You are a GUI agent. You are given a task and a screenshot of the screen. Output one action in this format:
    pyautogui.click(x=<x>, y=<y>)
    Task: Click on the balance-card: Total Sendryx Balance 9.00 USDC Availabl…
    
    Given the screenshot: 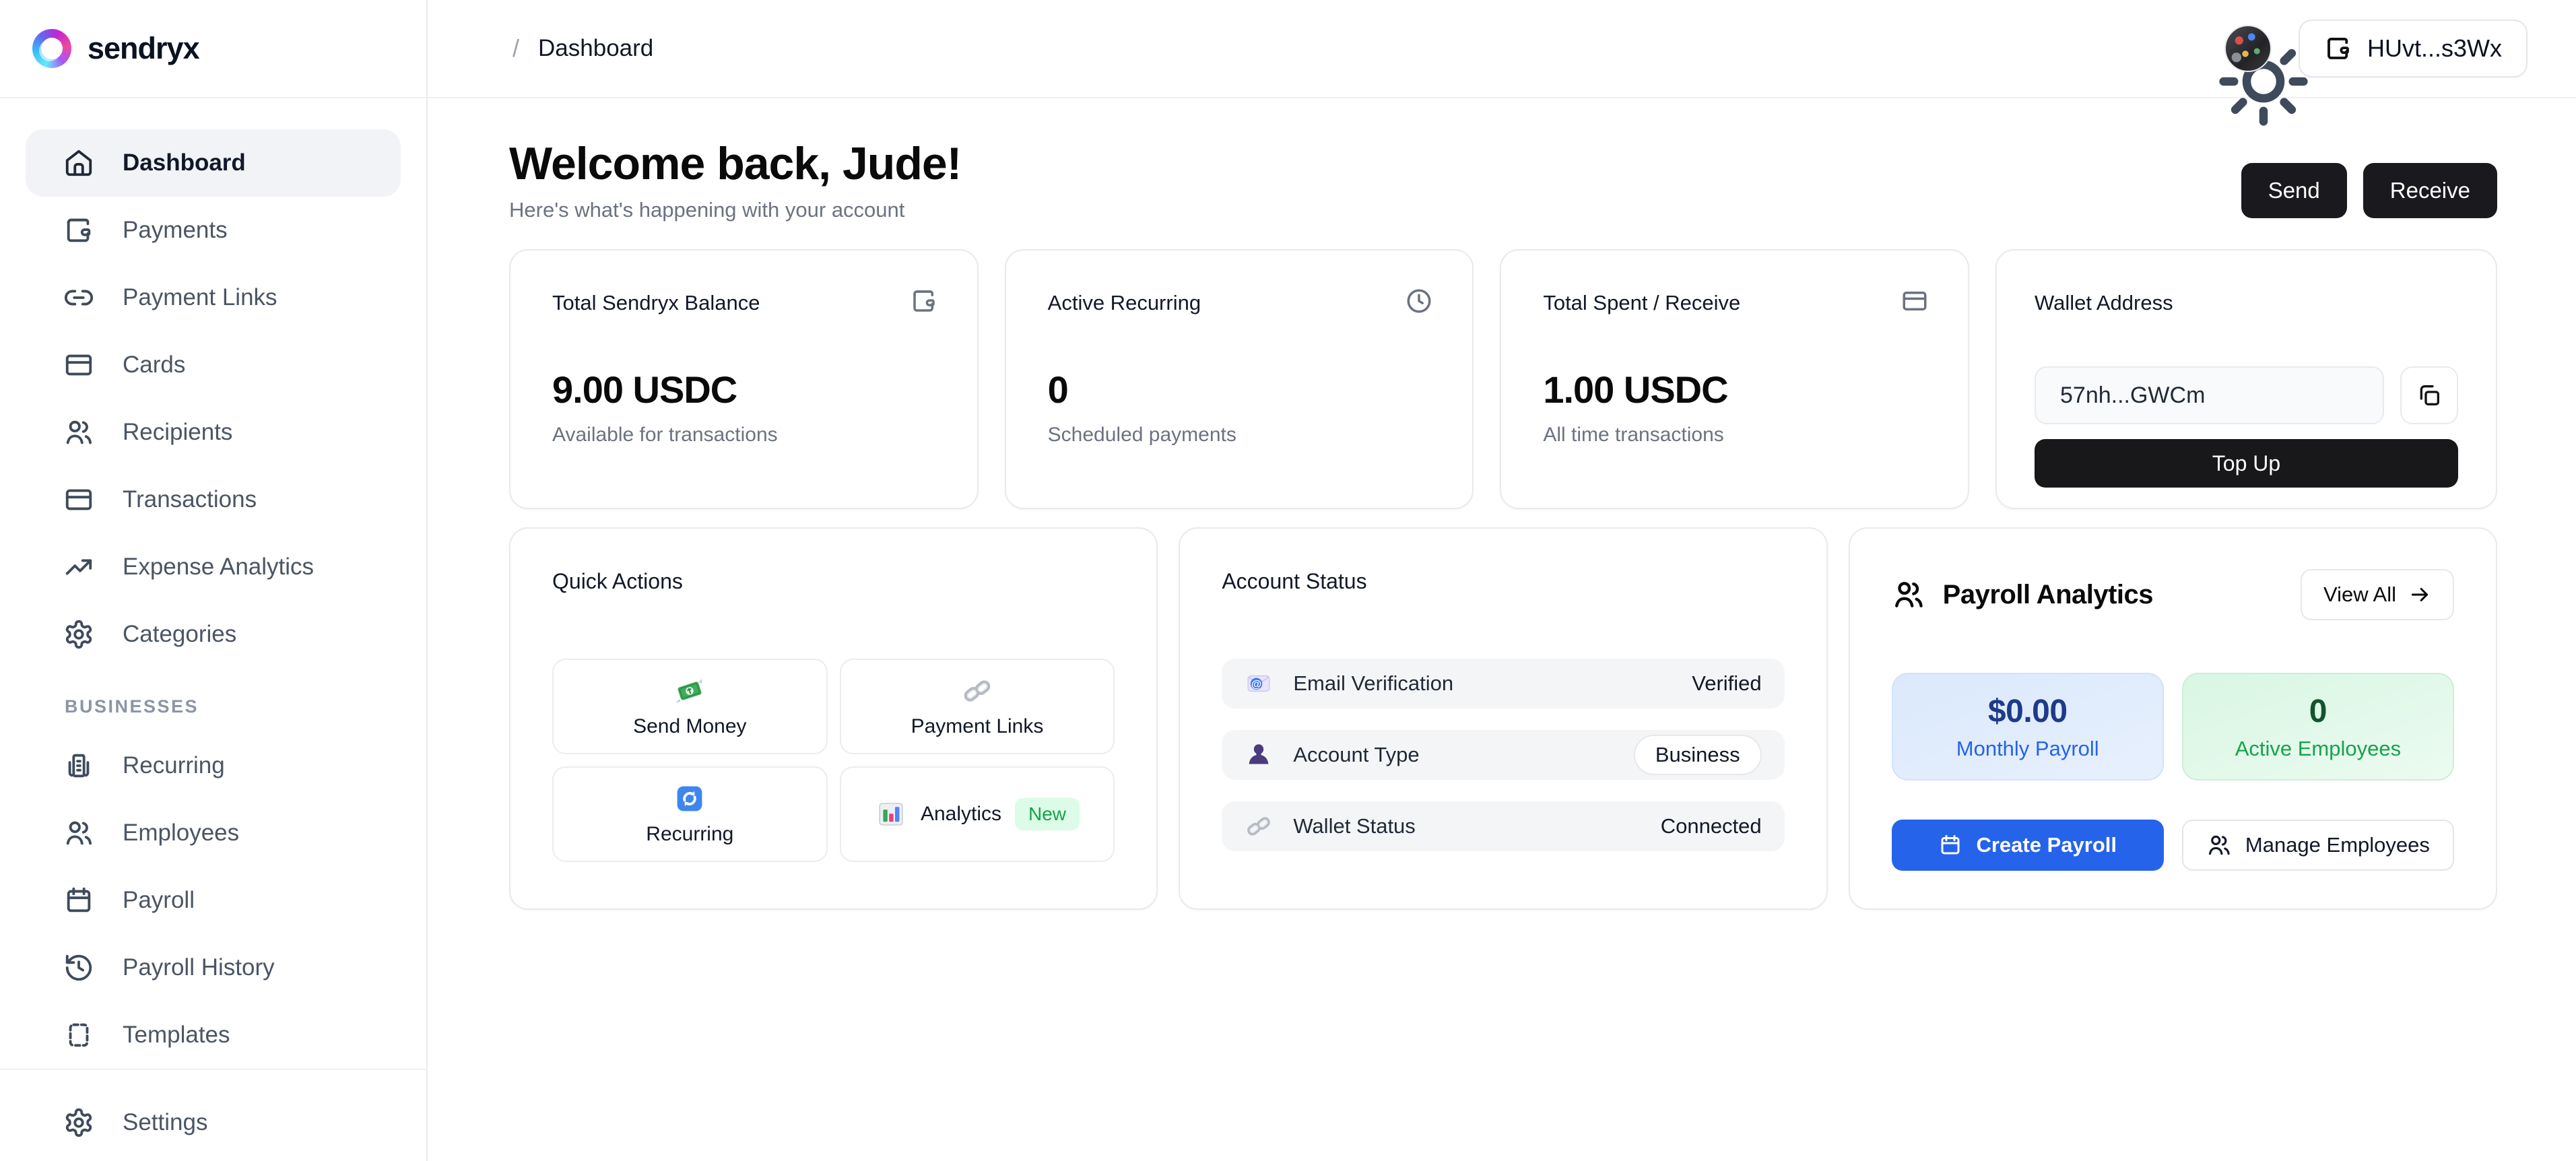 What is the action you would take?
    pyautogui.click(x=744, y=379)
    